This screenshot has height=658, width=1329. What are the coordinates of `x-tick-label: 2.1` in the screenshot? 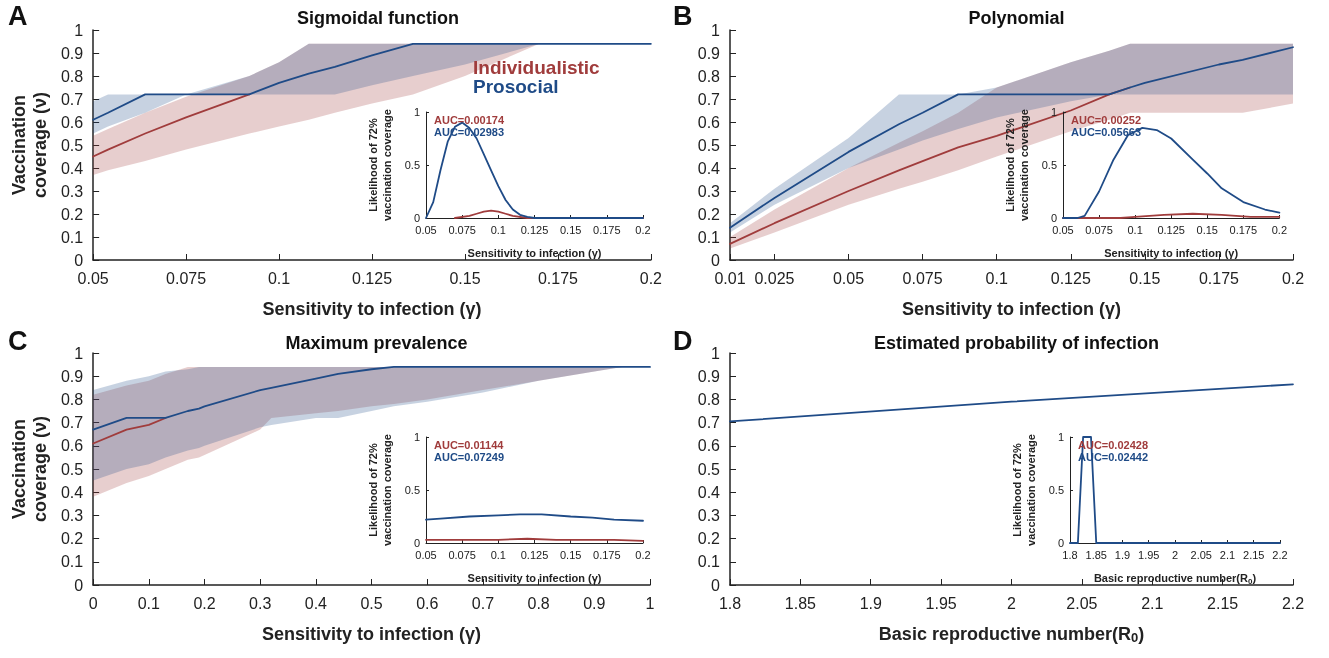 It's located at (1227, 554).